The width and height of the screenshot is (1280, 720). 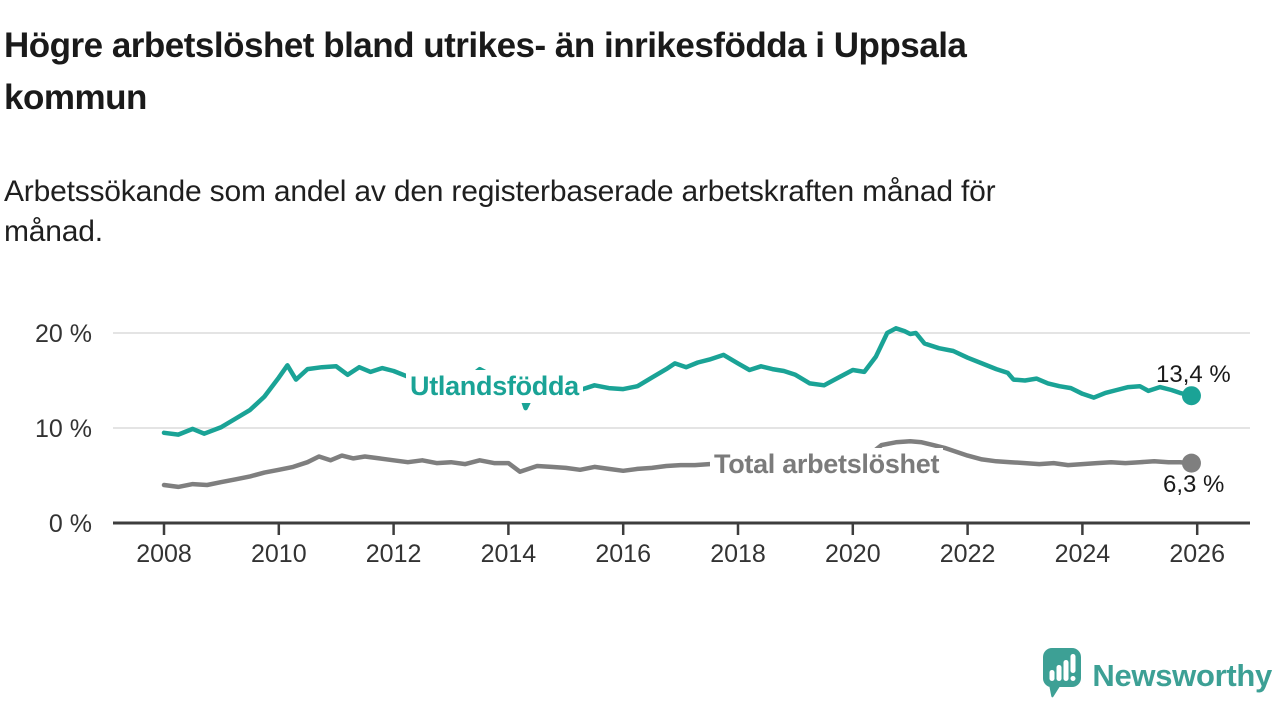 What do you see at coordinates (75, 97) in the screenshot?
I see `page-title-line-2: kommun` at bounding box center [75, 97].